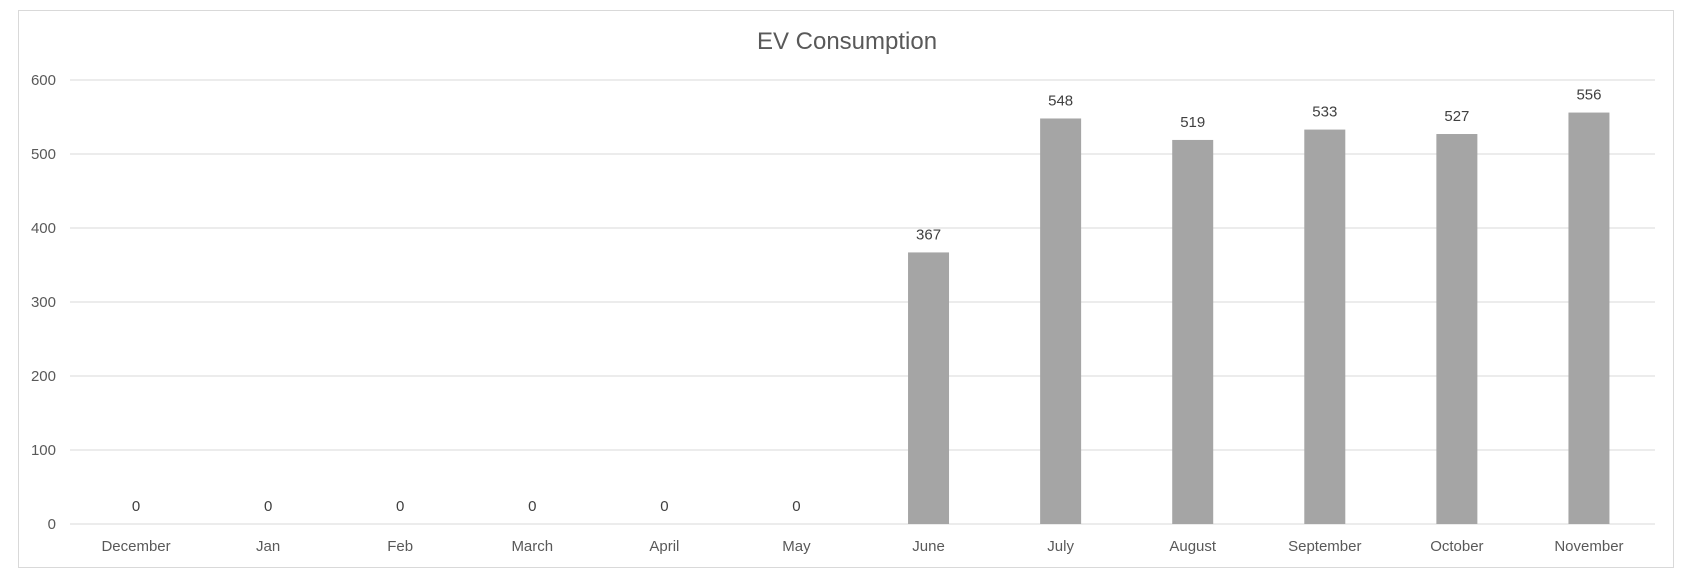 The image size is (1694, 582). What do you see at coordinates (136, 506) in the screenshot?
I see `data-label-december: 0` at bounding box center [136, 506].